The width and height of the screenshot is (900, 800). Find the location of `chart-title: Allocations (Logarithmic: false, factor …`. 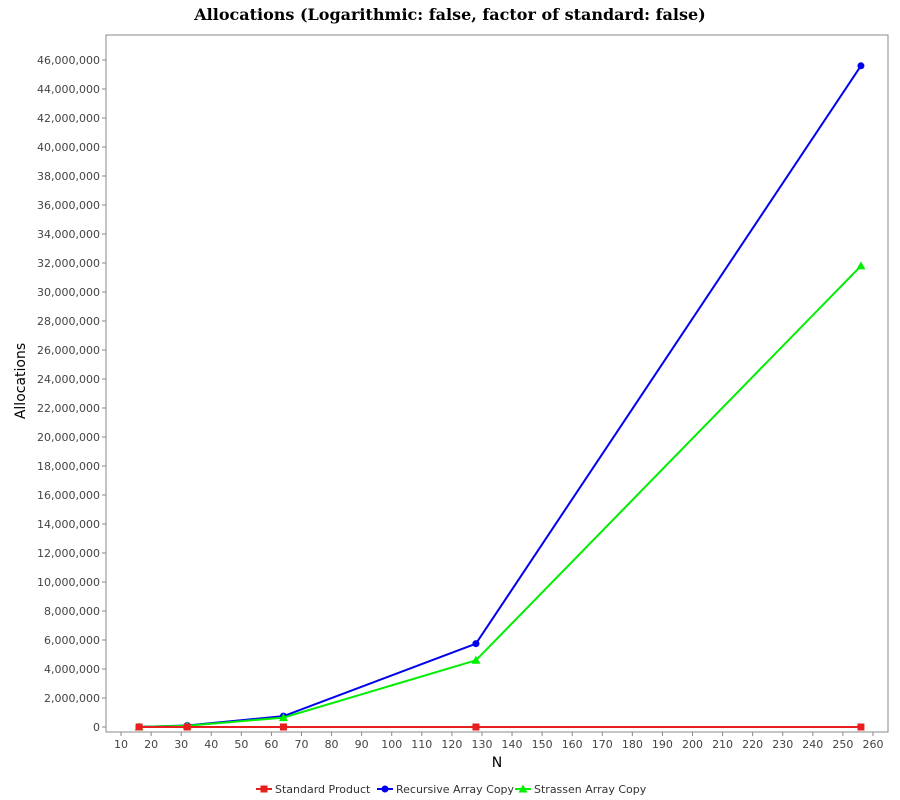

chart-title: Allocations (Logarithmic: false, factor … is located at coordinates (450, 14).